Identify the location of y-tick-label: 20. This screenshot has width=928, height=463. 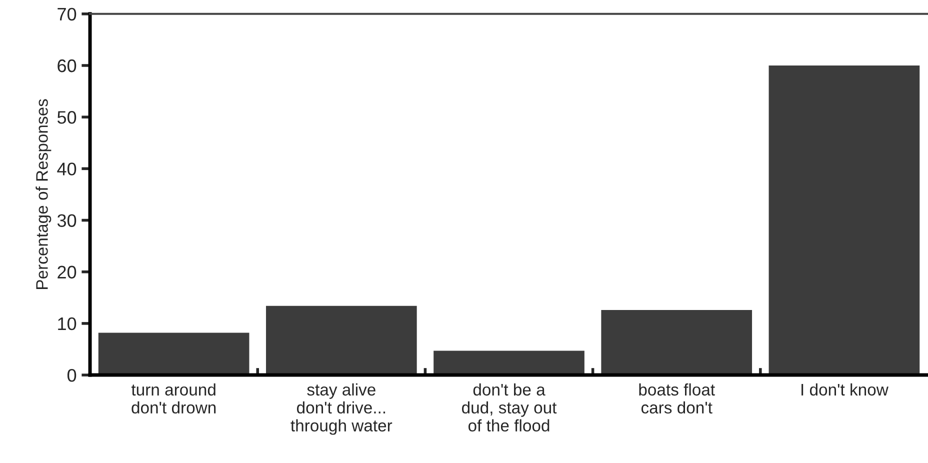
(67, 272).